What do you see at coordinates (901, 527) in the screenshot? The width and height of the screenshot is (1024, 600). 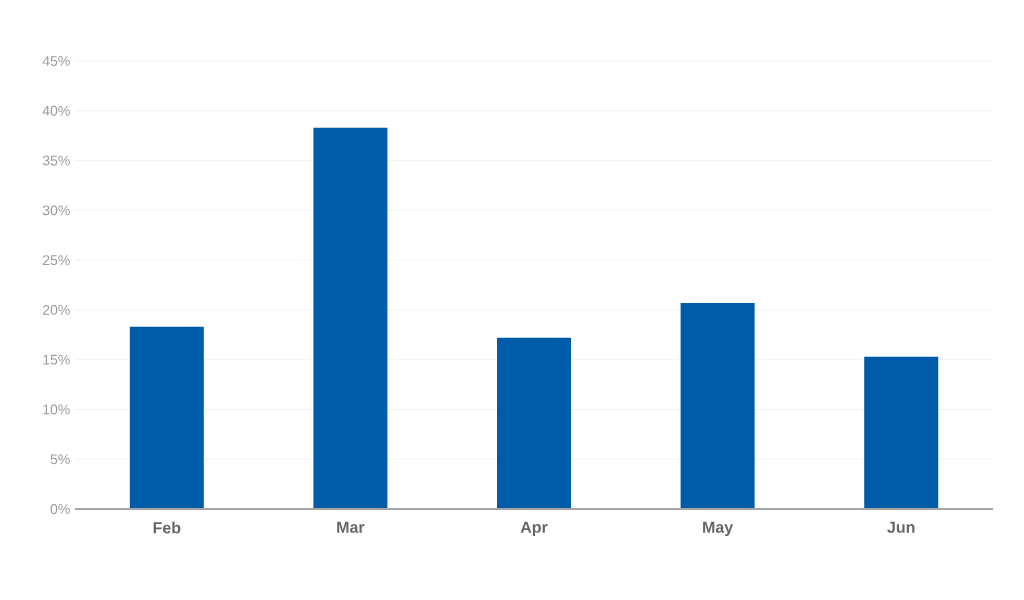 I see `x-tick-label: Jun` at bounding box center [901, 527].